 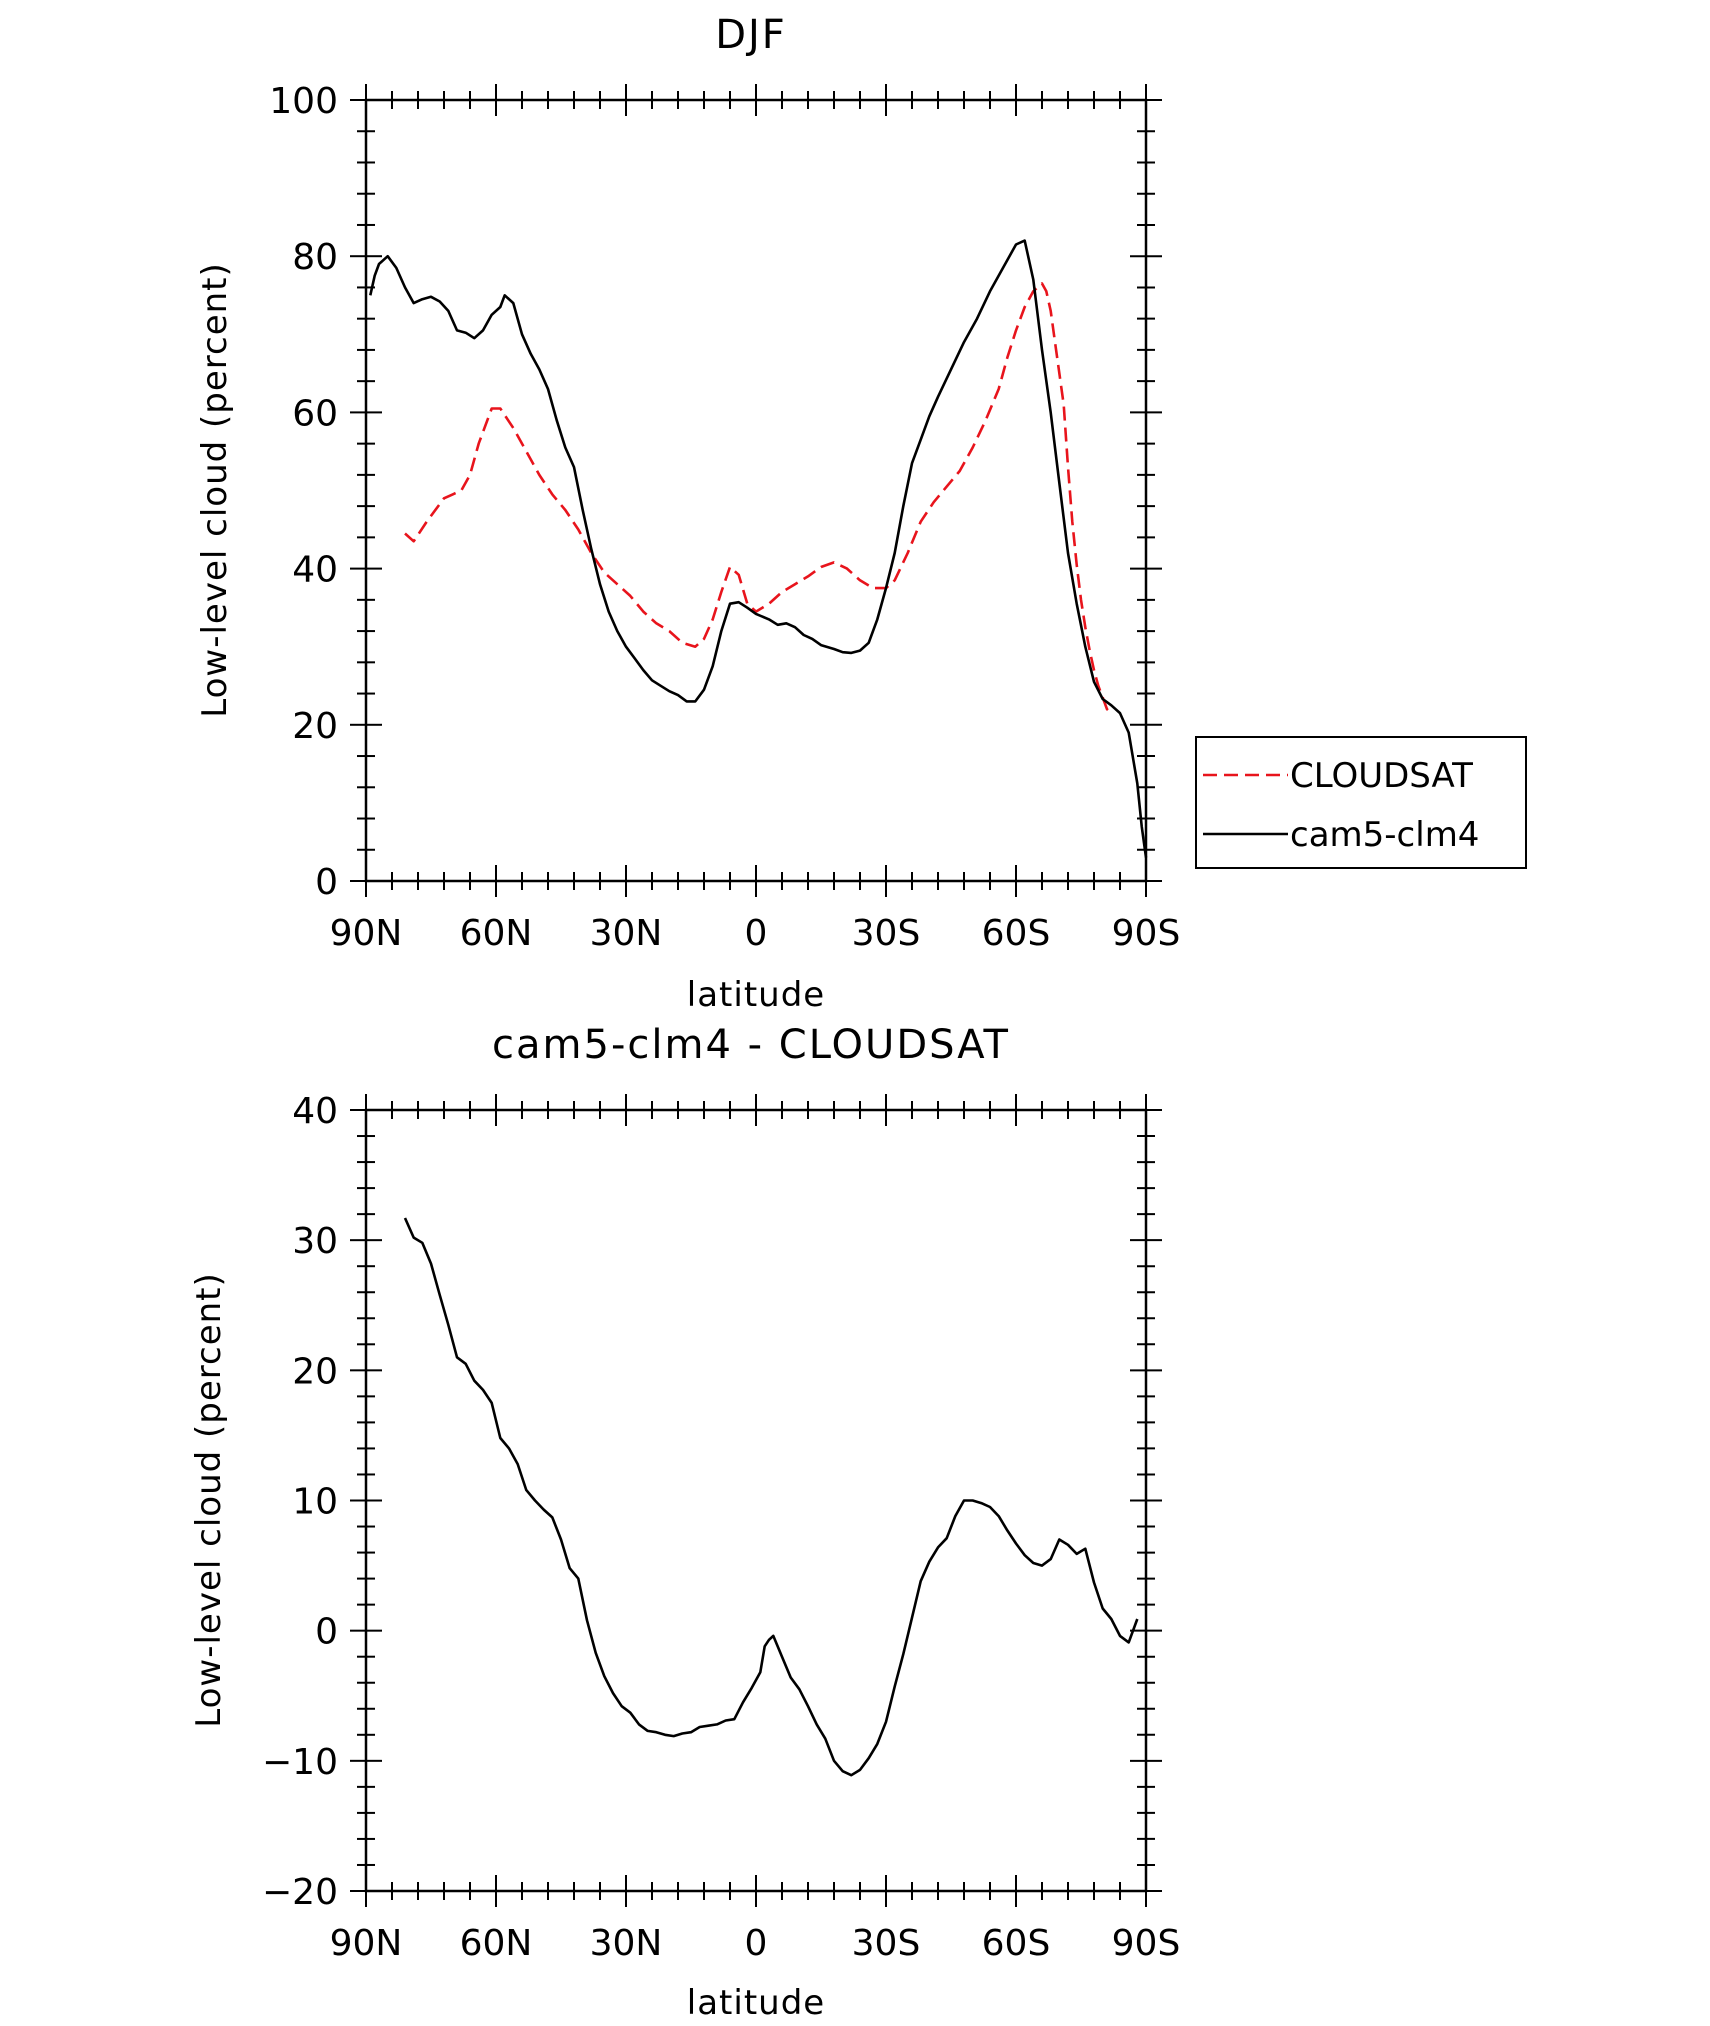 I want to click on bottom-x-tick-labels: 90N 60N 30N 0 30S 60S 90S, so click(x=755, y=1943).